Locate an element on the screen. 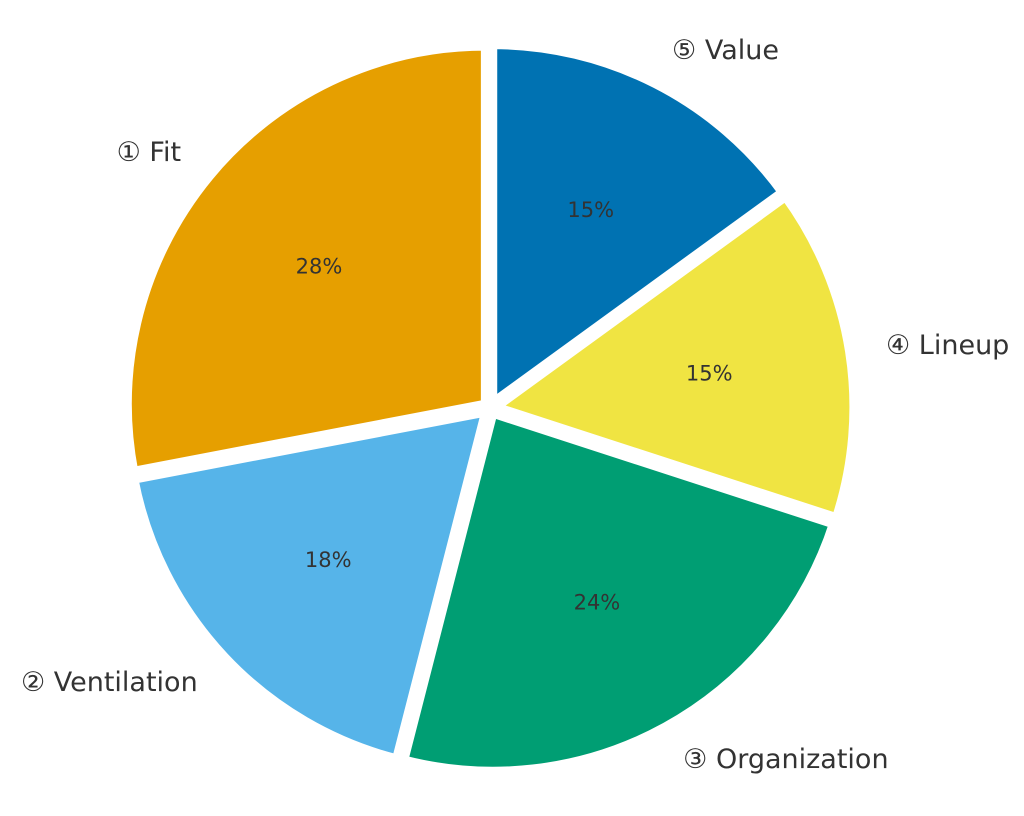  category-label-lineup: ④ Lineup is located at coordinates (947, 345).